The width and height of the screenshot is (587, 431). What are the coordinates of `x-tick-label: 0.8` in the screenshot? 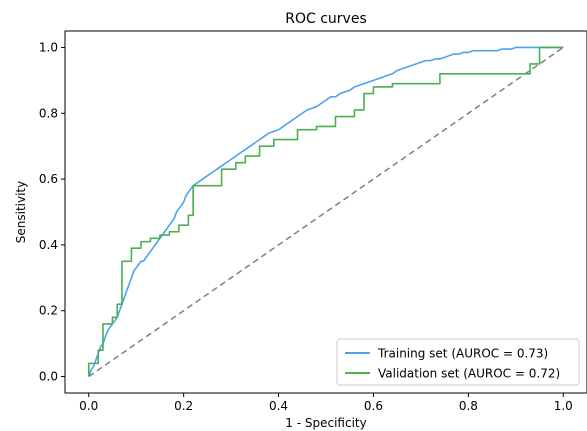 It's located at (468, 406).